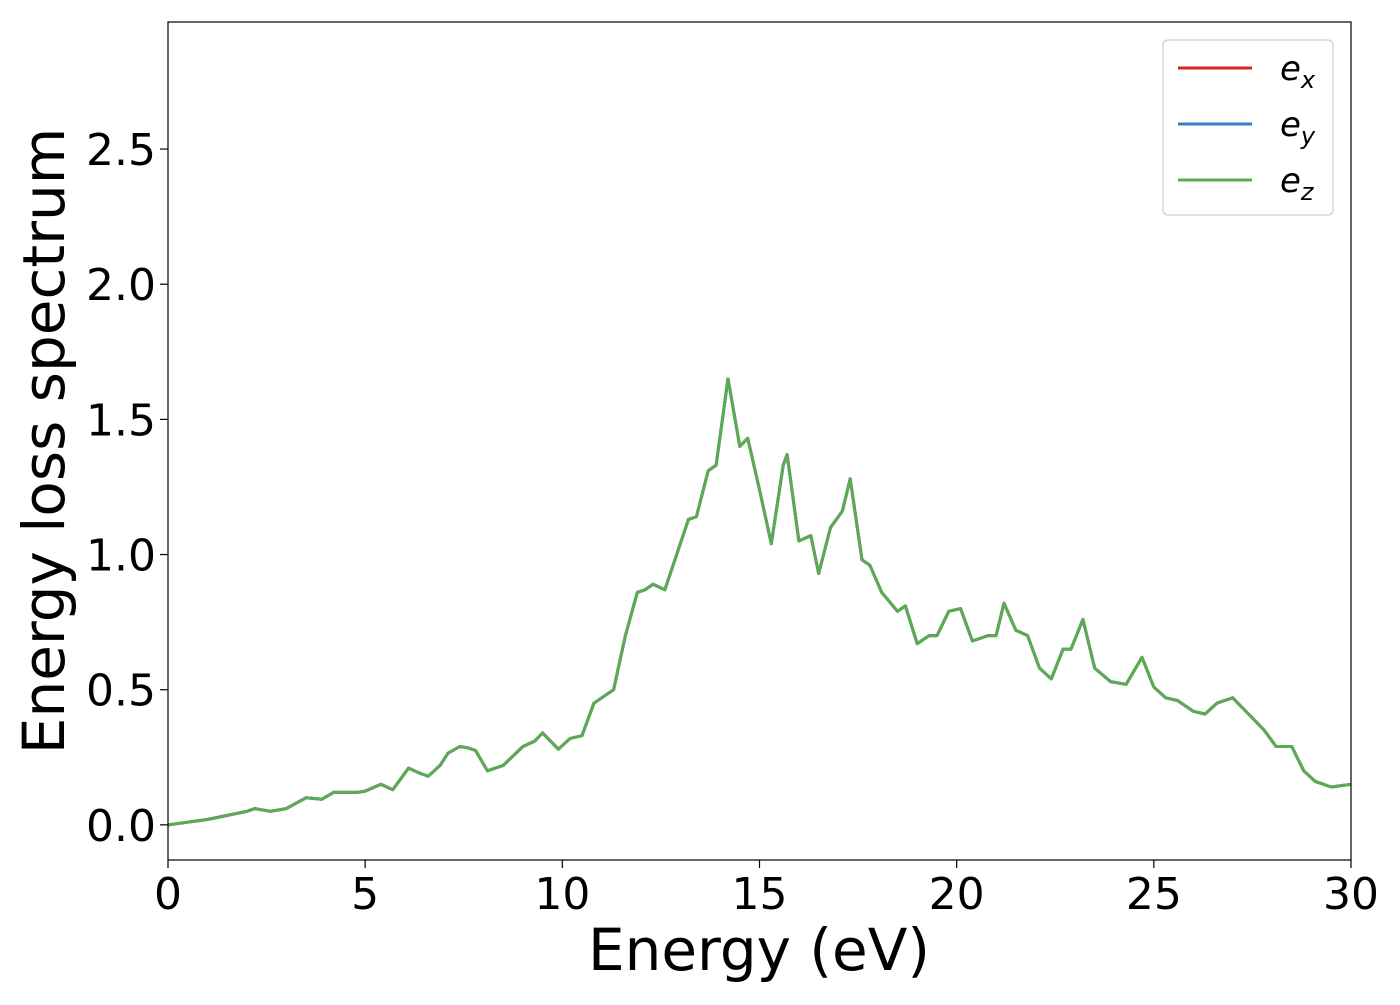 This screenshot has width=1400, height=1005. Describe the element at coordinates (760, 894) in the screenshot. I see `x-tick-label: 15` at that location.